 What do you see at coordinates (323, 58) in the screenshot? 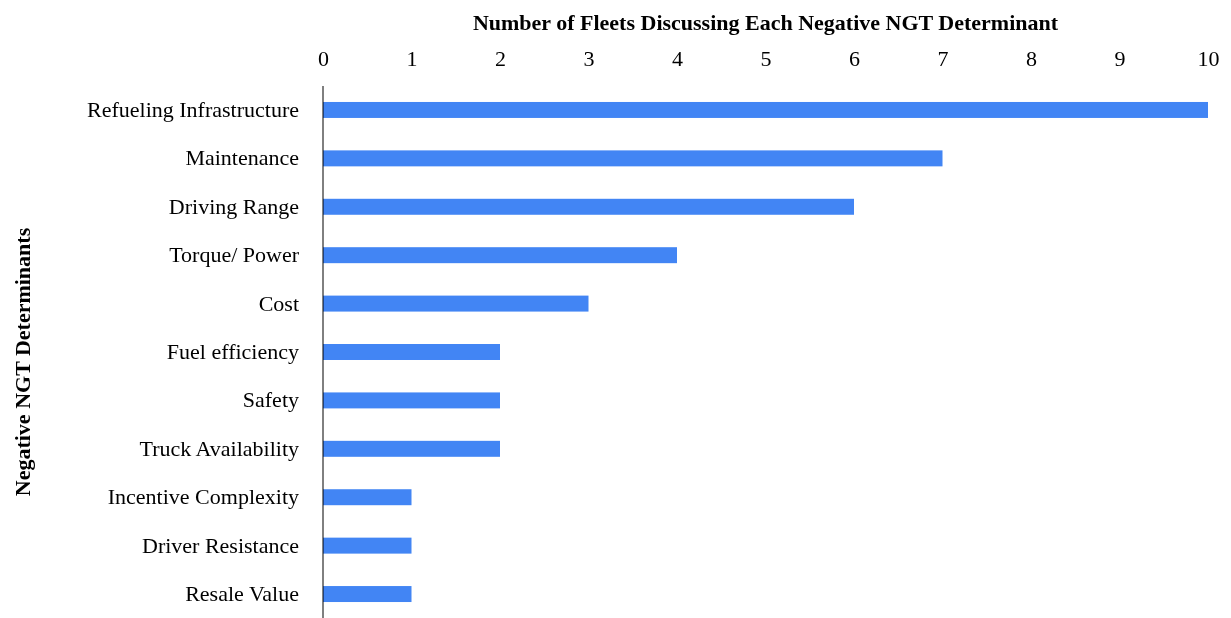
I see `x-tick-label: 0` at bounding box center [323, 58].